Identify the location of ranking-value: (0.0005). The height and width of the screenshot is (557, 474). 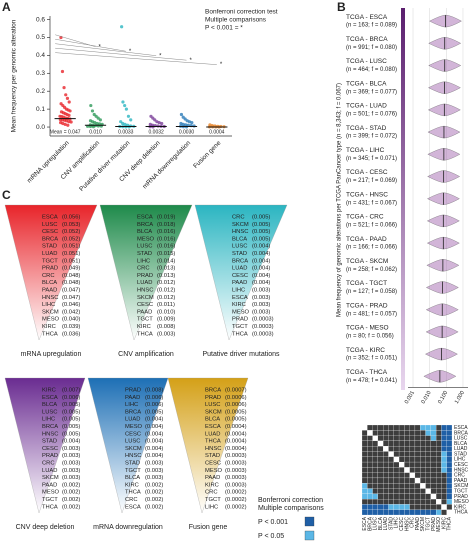
(236, 420).